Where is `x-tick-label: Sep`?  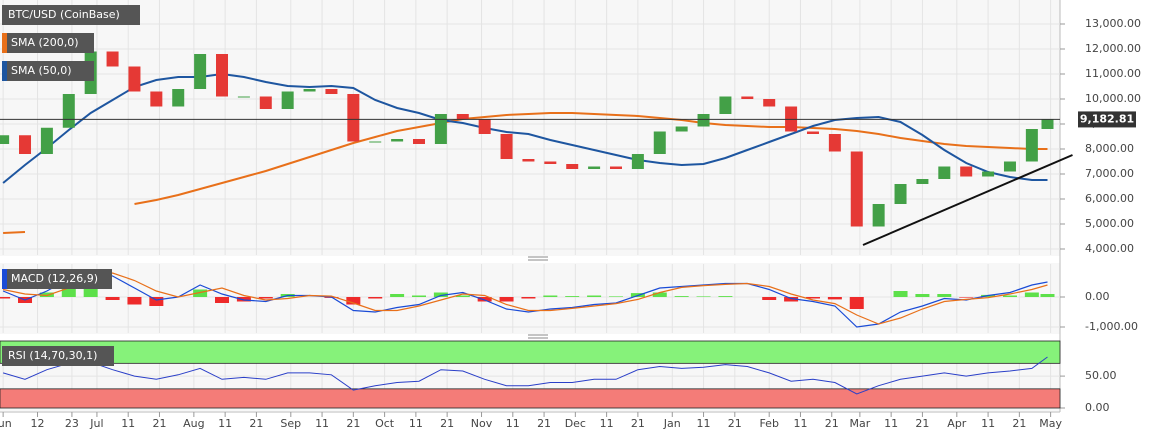 x-tick-label: Sep is located at coordinates (290, 423).